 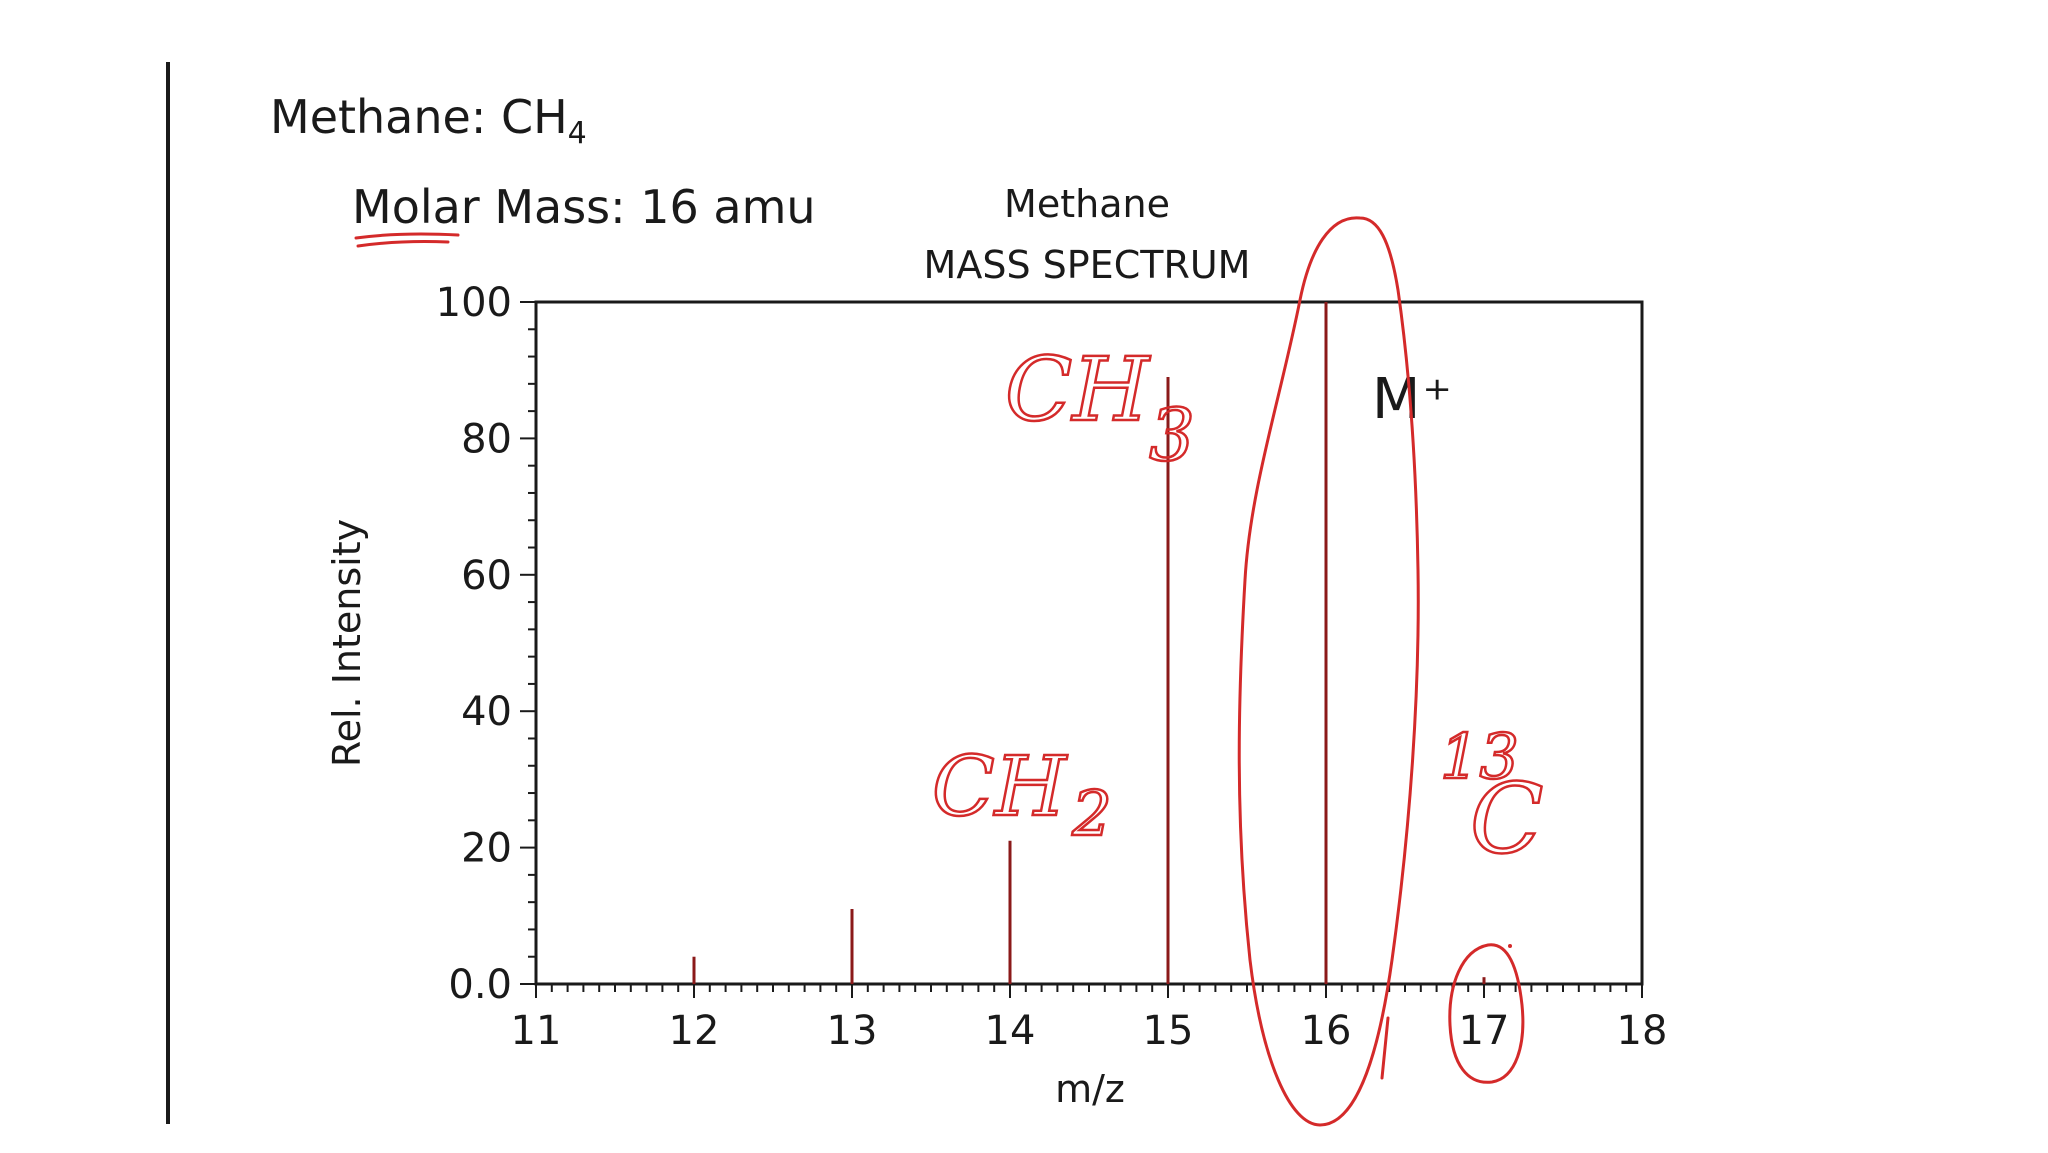 What do you see at coordinates (1087, 204) in the screenshot?
I see `chart-title: Methane` at bounding box center [1087, 204].